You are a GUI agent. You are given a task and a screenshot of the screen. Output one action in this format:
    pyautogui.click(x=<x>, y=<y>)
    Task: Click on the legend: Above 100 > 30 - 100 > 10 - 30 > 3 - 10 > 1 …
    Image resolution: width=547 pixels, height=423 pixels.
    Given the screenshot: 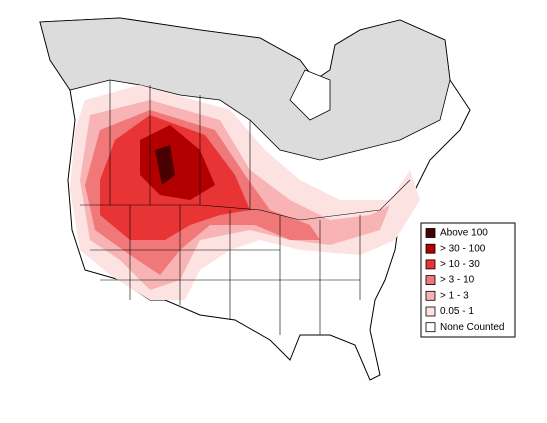 What is the action you would take?
    pyautogui.click(x=468, y=280)
    